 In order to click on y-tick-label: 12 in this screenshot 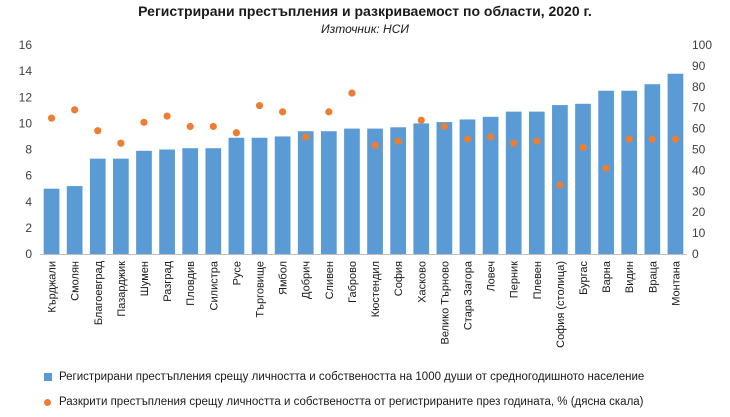, I will do `click(26, 97)`.